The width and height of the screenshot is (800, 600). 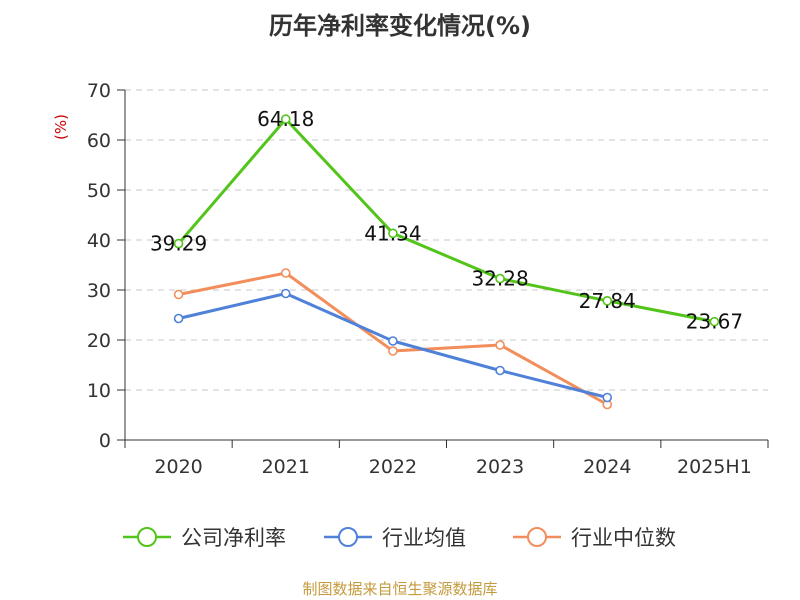 What do you see at coordinates (607, 467) in the screenshot?
I see `x-tick-label: 2024` at bounding box center [607, 467].